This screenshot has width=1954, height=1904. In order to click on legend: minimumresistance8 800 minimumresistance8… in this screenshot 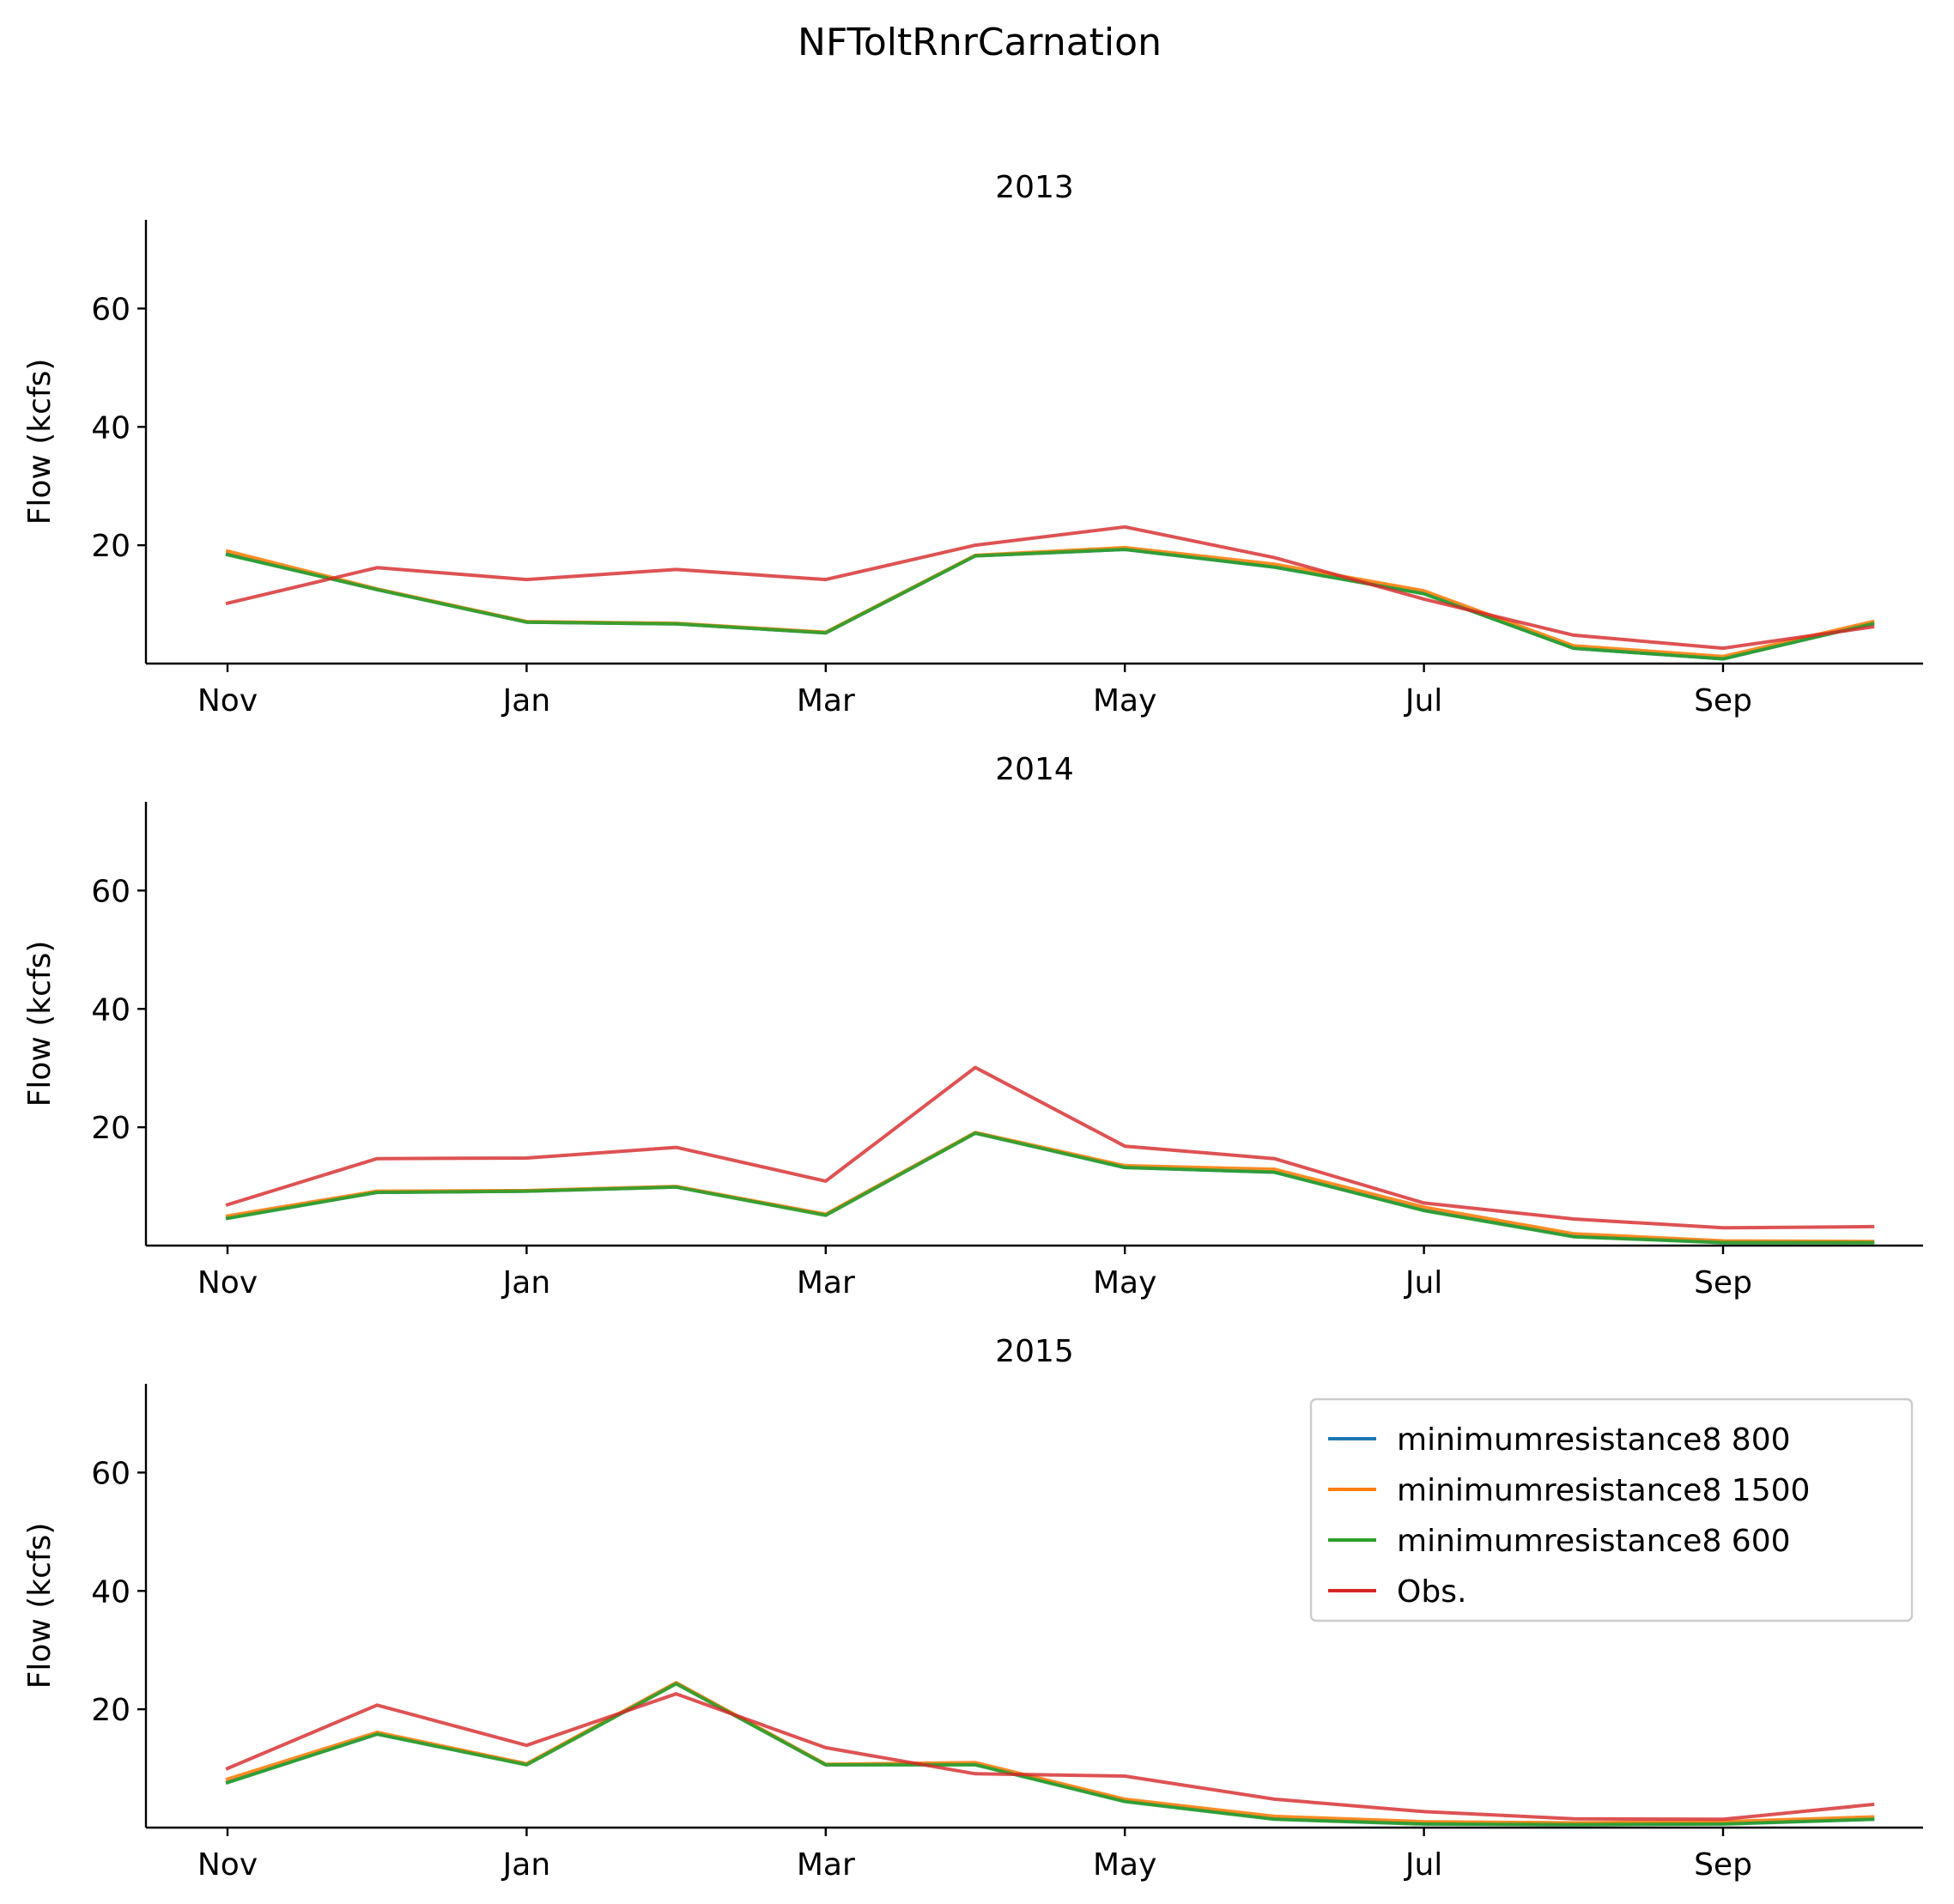, I will do `click(1611, 1510)`.